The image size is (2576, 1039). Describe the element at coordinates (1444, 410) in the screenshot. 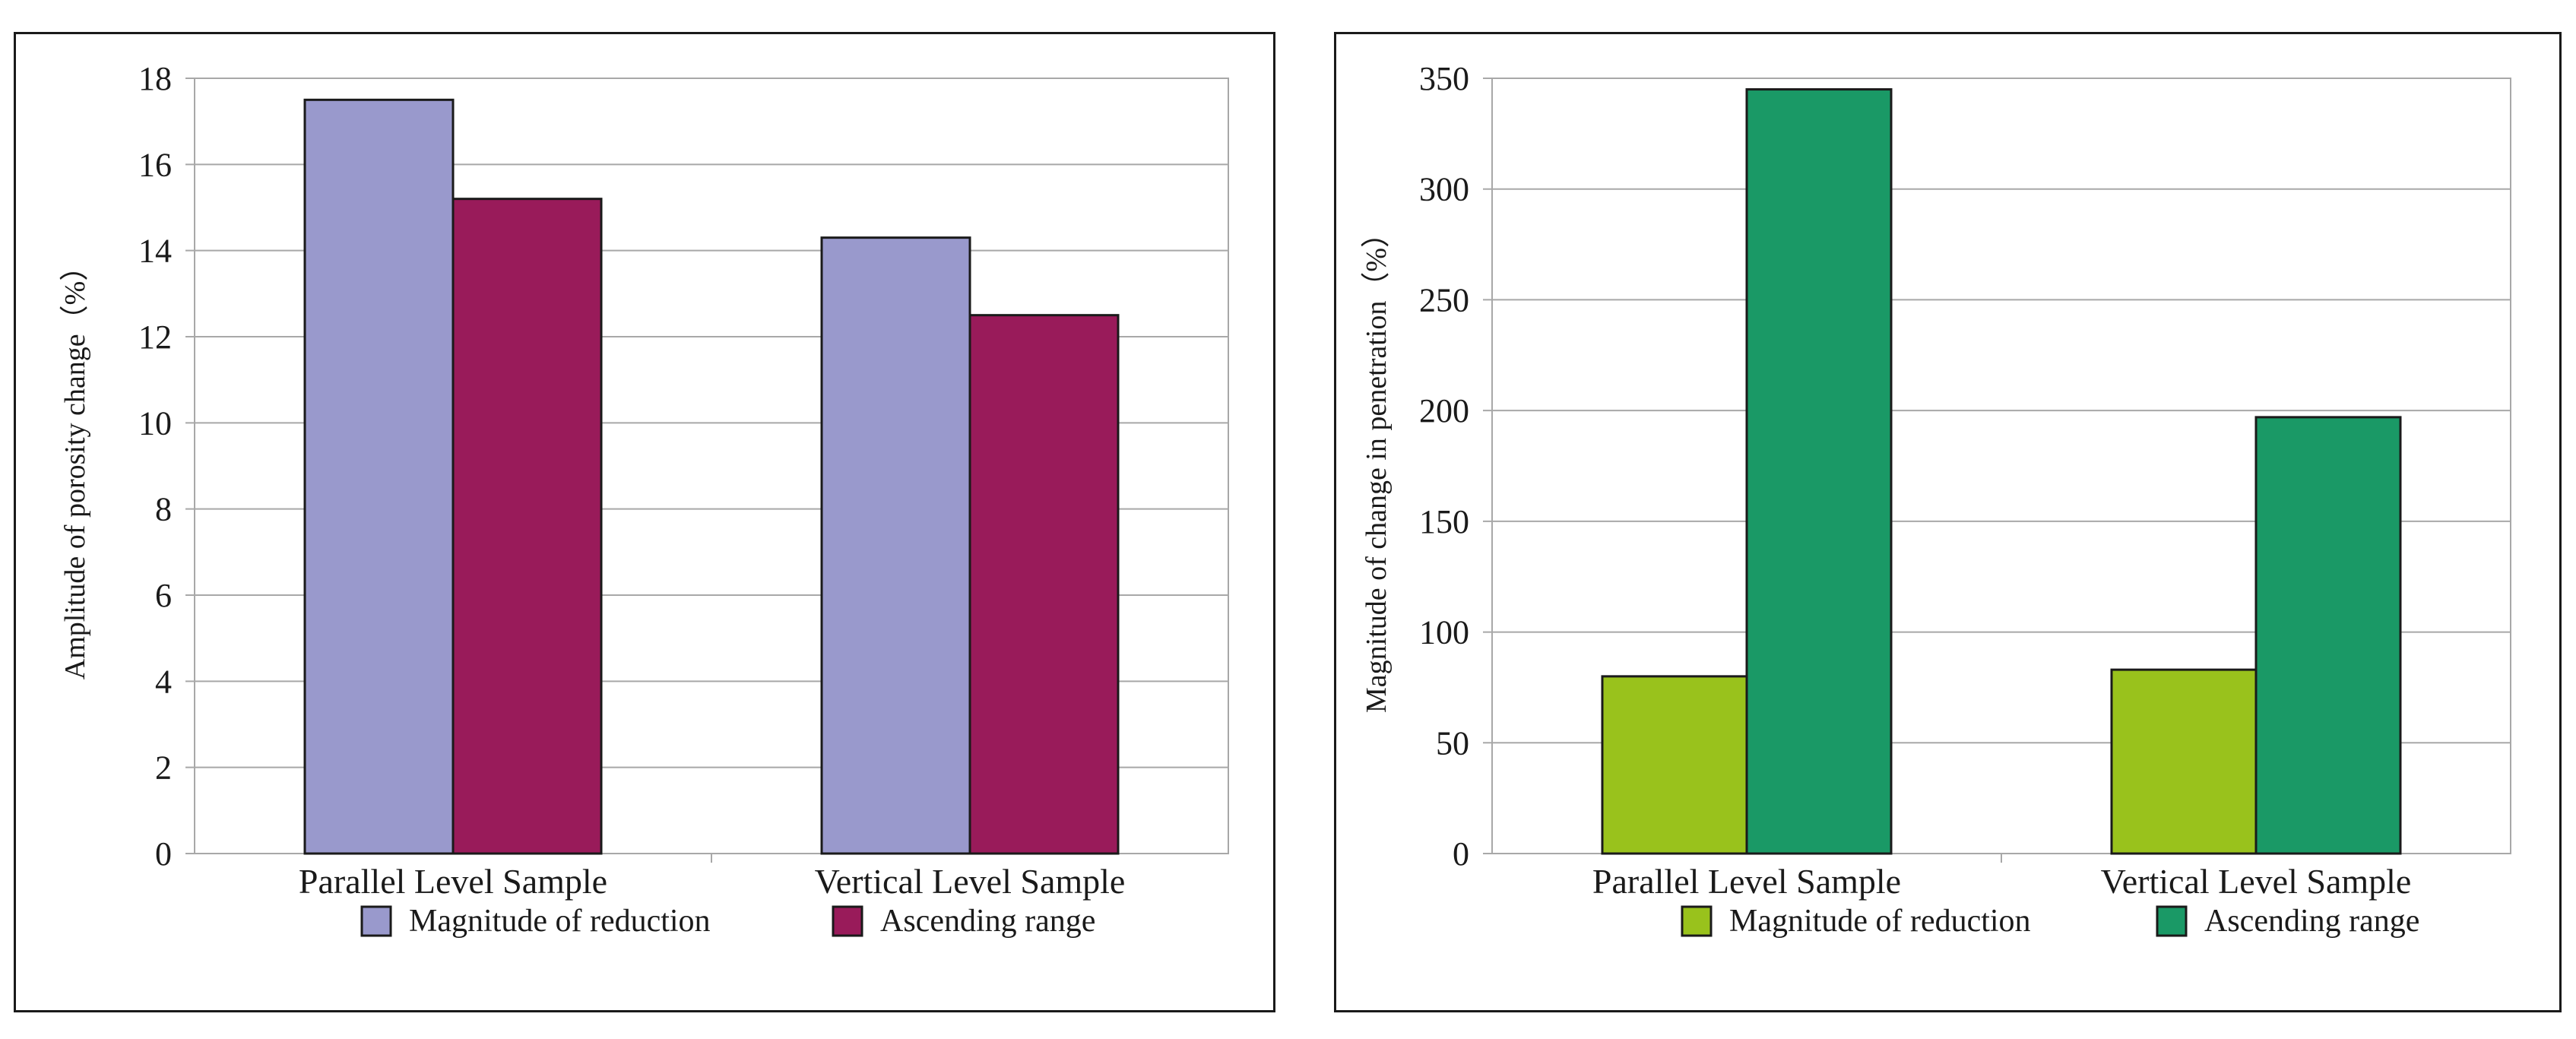

I see `y-tick-label: 200` at that location.